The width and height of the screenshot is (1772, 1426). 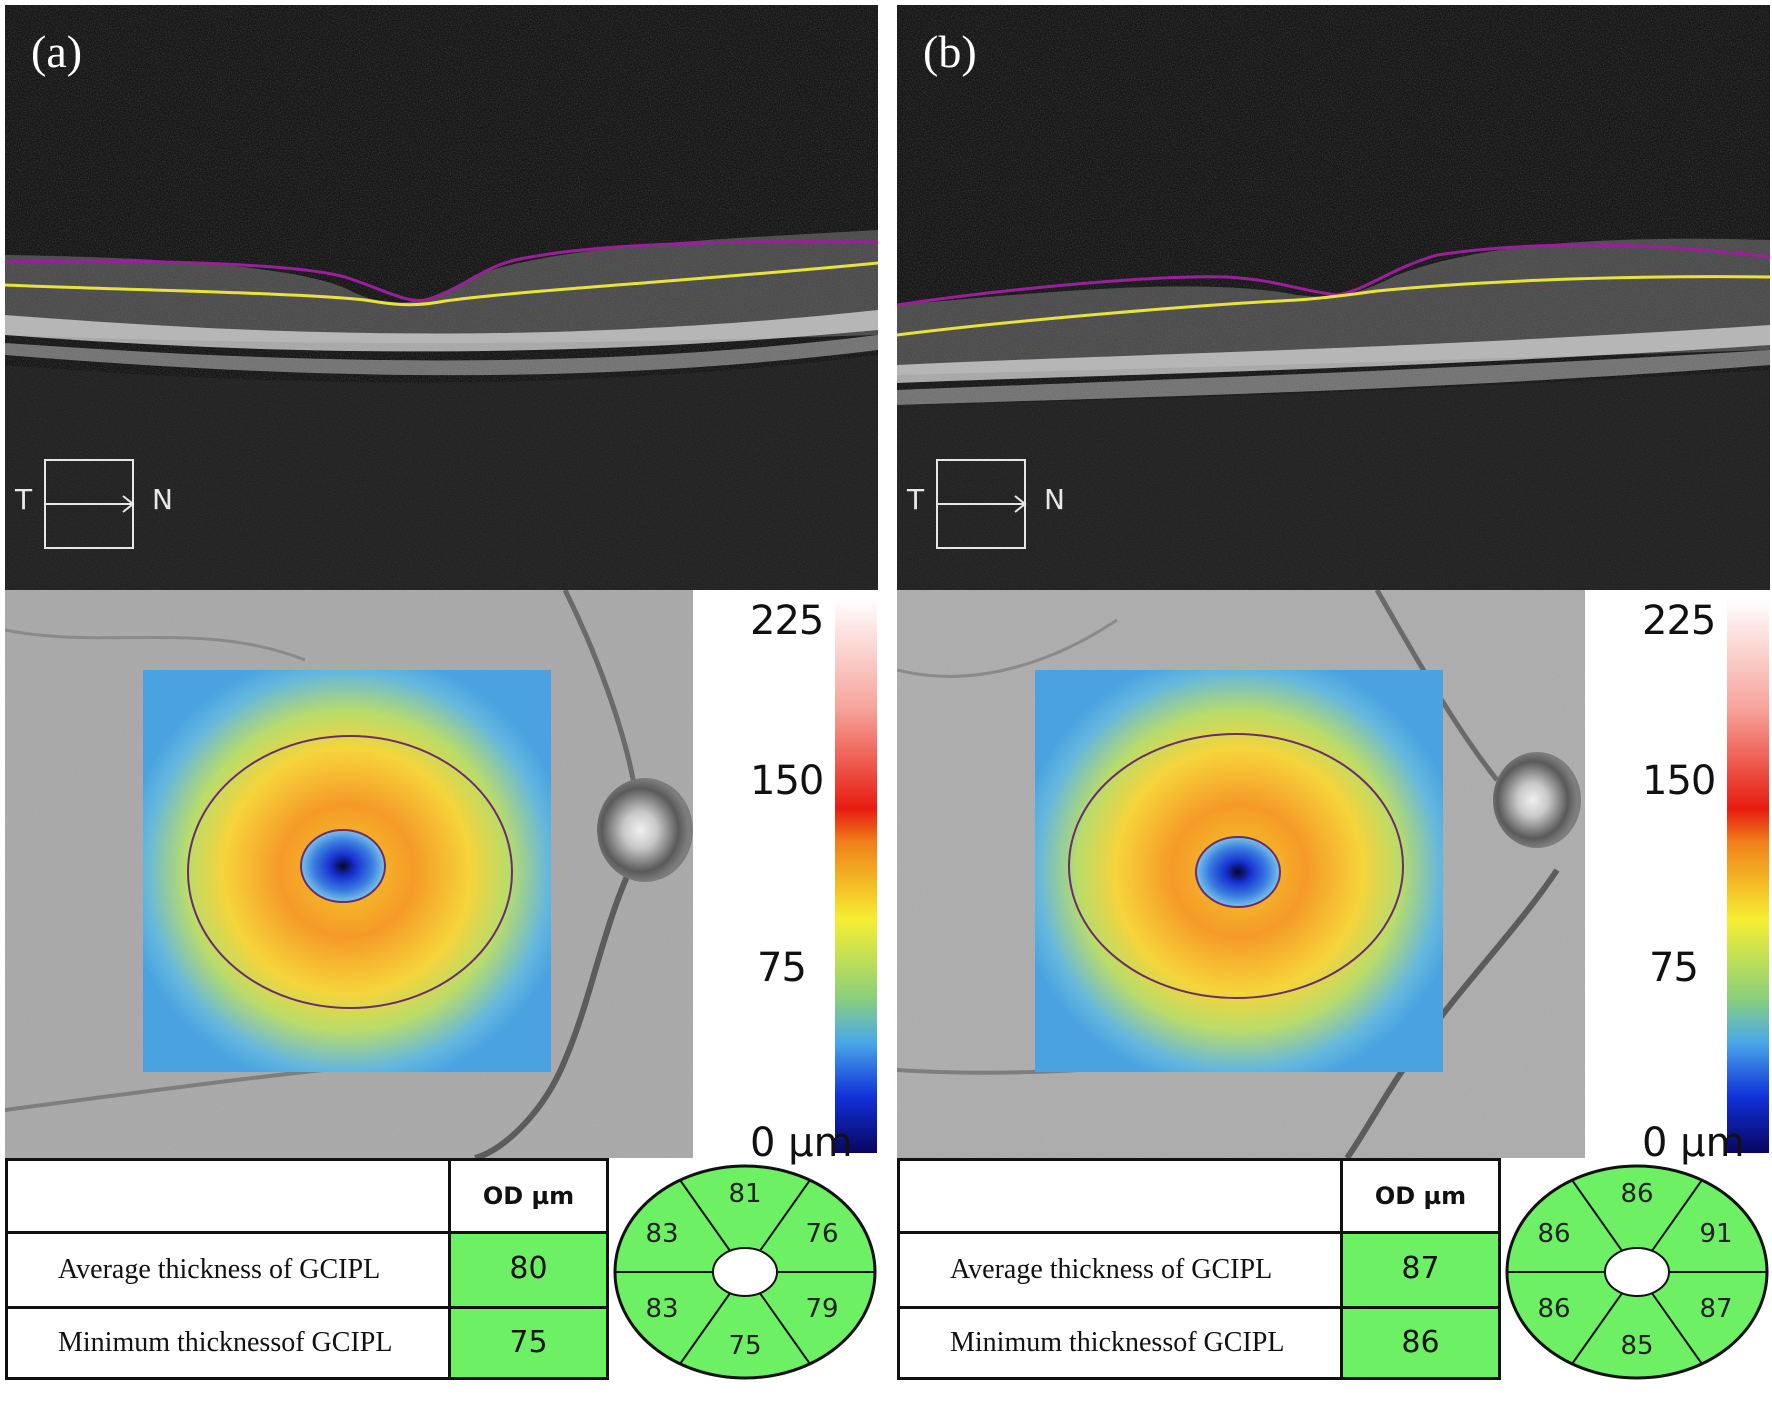 I want to click on table-row: Average thickness of GCIPL 87, so click(x=1199, y=1271).